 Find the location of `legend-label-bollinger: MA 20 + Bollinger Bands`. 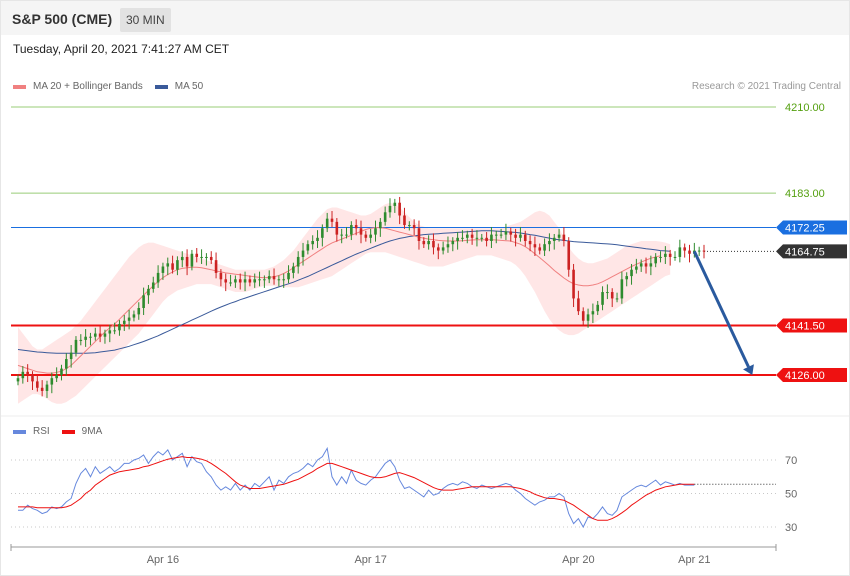

legend-label-bollinger: MA 20 + Bollinger Bands is located at coordinates (88, 86).